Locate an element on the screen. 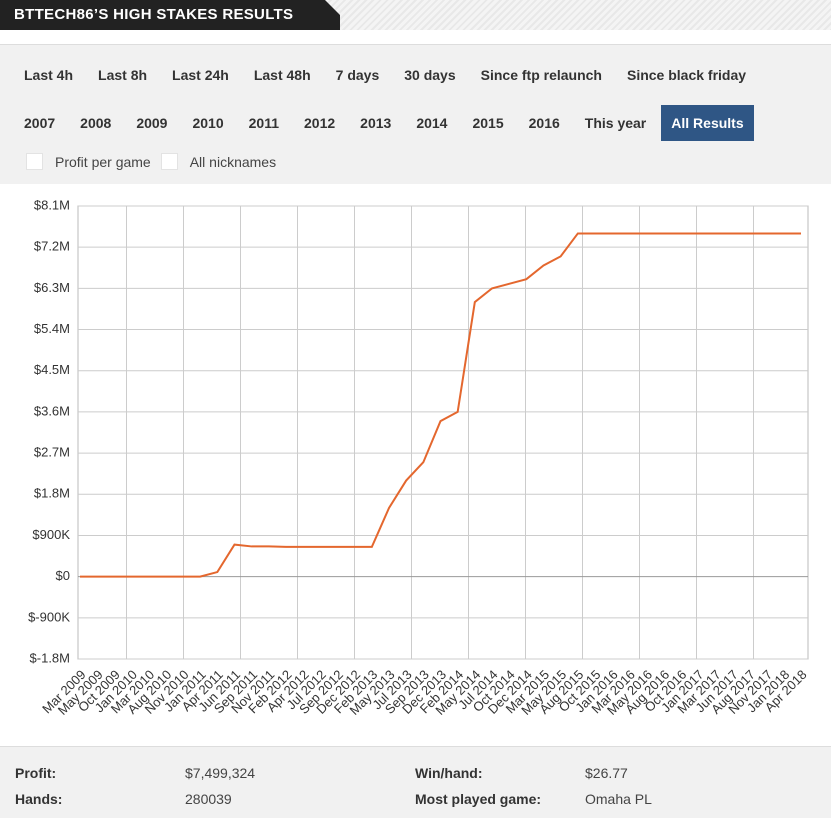 The width and height of the screenshot is (831, 818). options: Profit per game All nicknames is located at coordinates (156, 161).